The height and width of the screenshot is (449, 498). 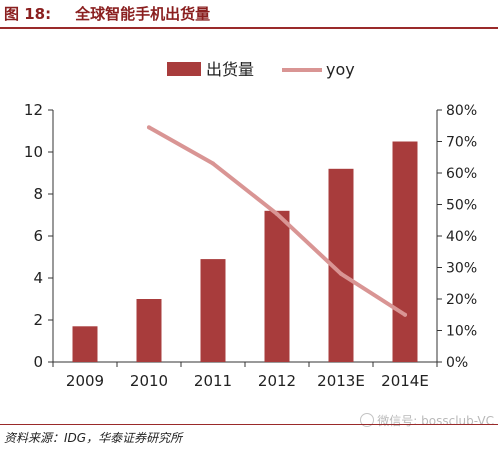 I want to click on x-tick-label: 2011, so click(x=213, y=381).